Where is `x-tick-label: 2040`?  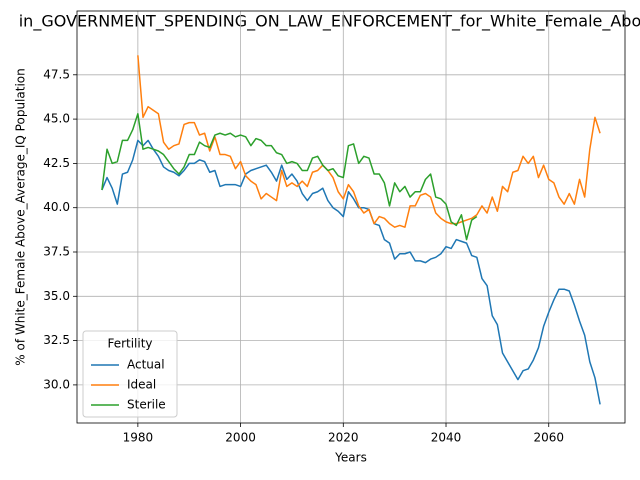 x-tick-label: 2040 is located at coordinates (446, 438).